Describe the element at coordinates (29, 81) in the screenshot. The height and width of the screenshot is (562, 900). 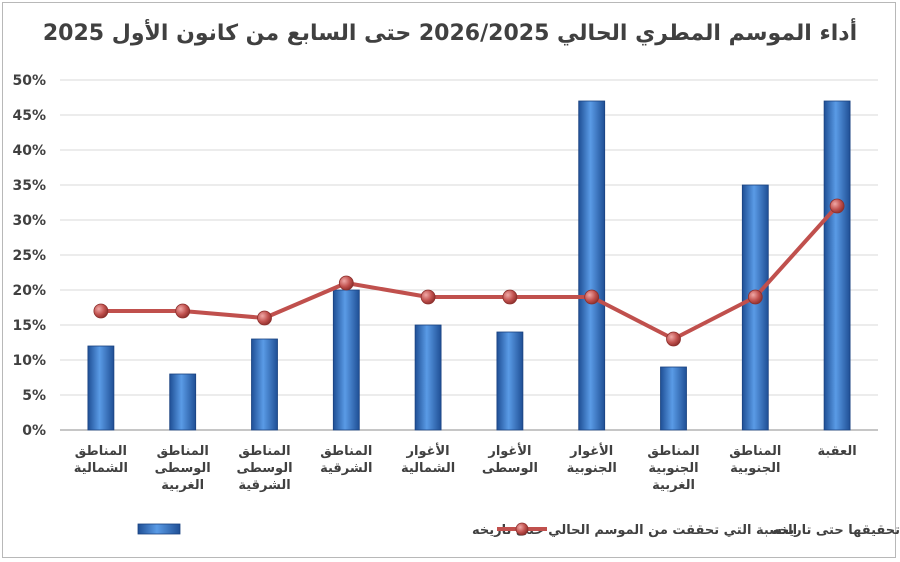
I see `y-tick-label: 50%` at that location.